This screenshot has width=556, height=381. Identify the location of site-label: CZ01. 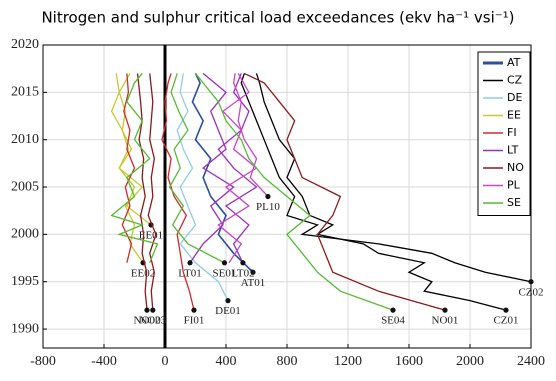
(505, 321).